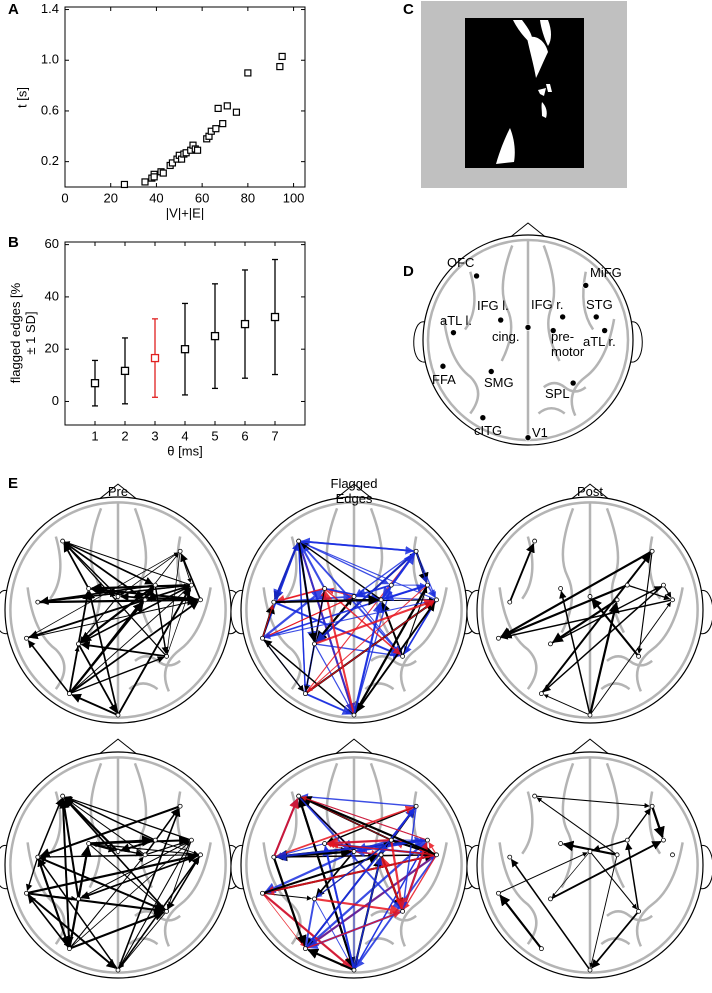 The image size is (712, 993). I want to click on x-tick-label: 80, so click(248, 197).